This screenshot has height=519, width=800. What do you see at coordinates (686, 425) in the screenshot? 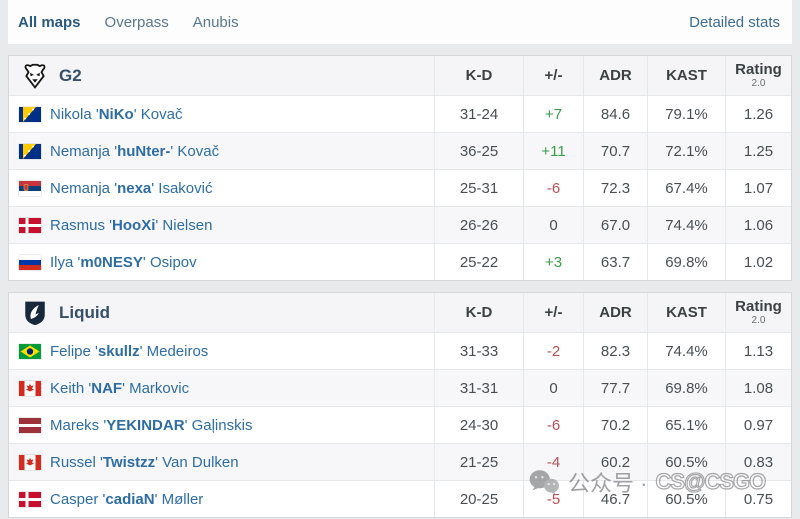
I see `kast-value: 65.1%` at bounding box center [686, 425].